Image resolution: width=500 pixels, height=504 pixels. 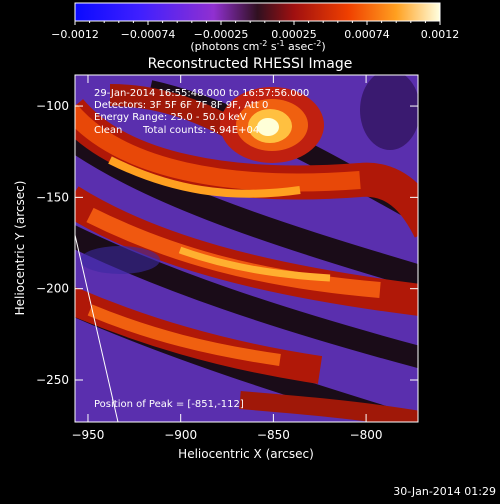 What do you see at coordinates (367, 34) in the screenshot?
I see `colorbar-tick-label: 0.00074` at bounding box center [367, 34].